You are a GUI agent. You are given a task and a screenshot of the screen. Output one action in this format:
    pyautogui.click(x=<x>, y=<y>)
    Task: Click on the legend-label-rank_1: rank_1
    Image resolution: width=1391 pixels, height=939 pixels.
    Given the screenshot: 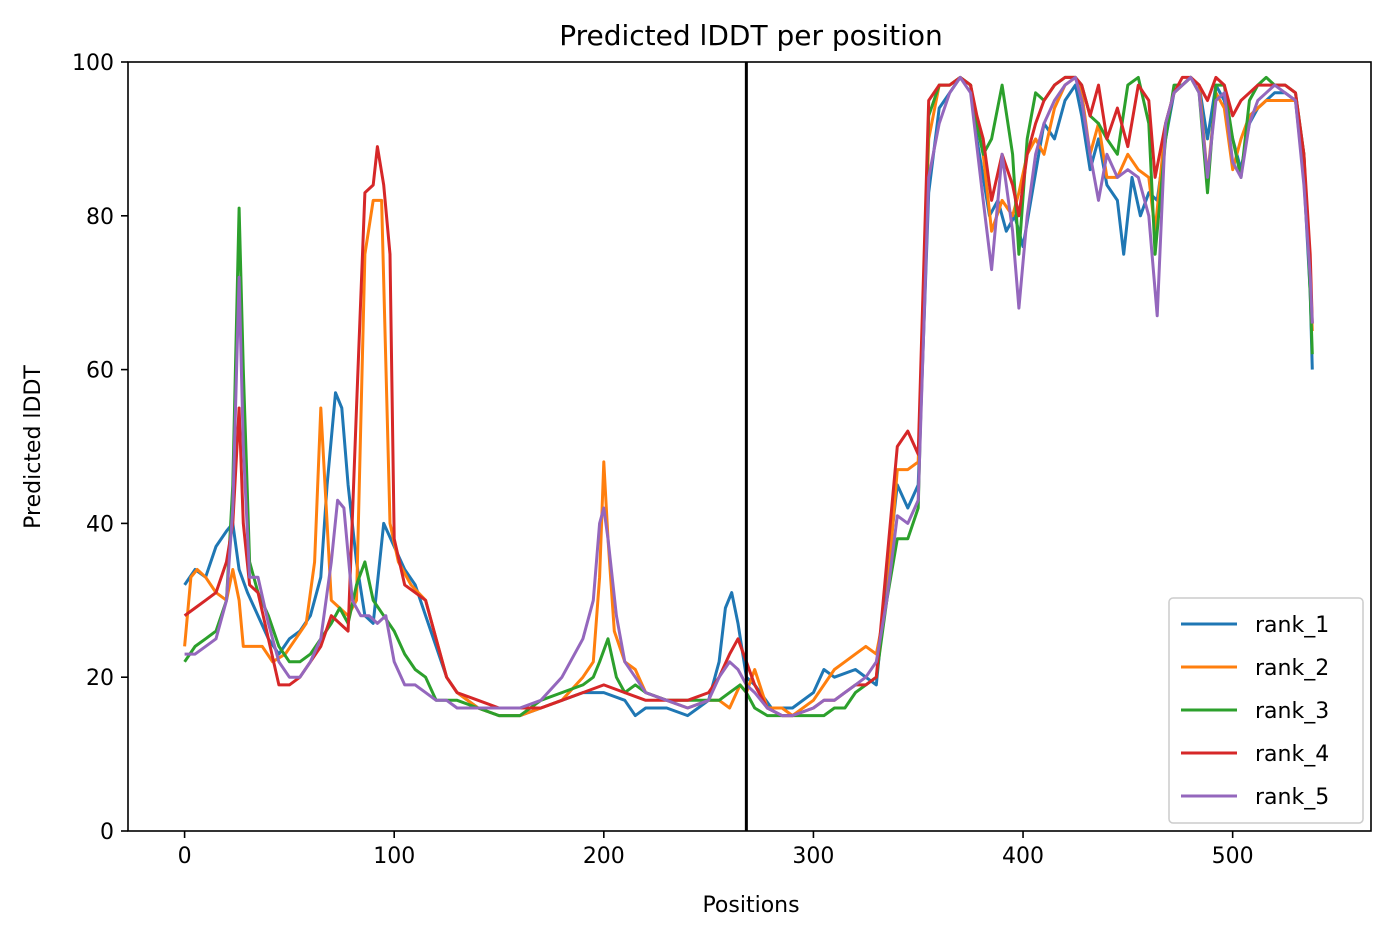 What is the action you would take?
    pyautogui.click(x=1292, y=625)
    